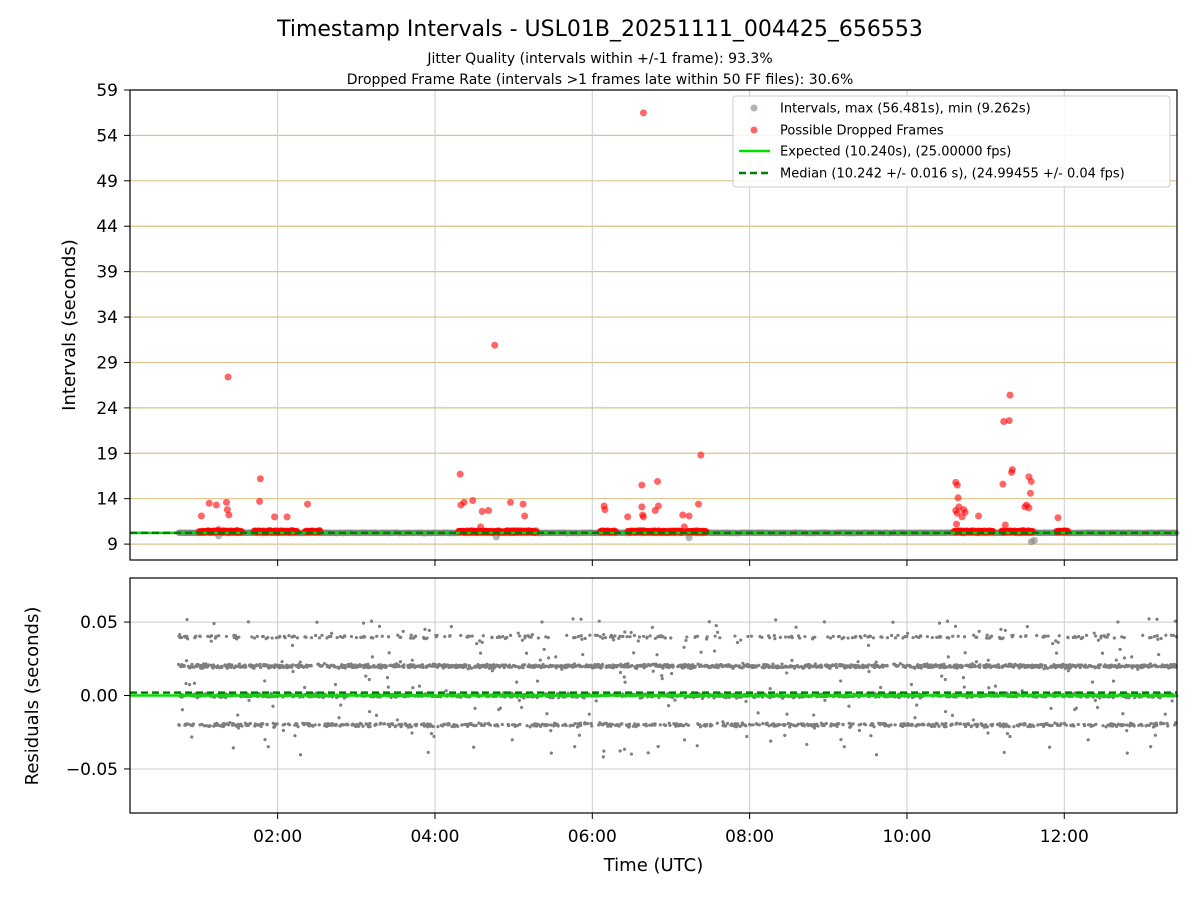  Describe the element at coordinates (895, 152) in the screenshot. I see `legend-expected-label: Expected (10.240s), (25.00000 fps)` at that location.